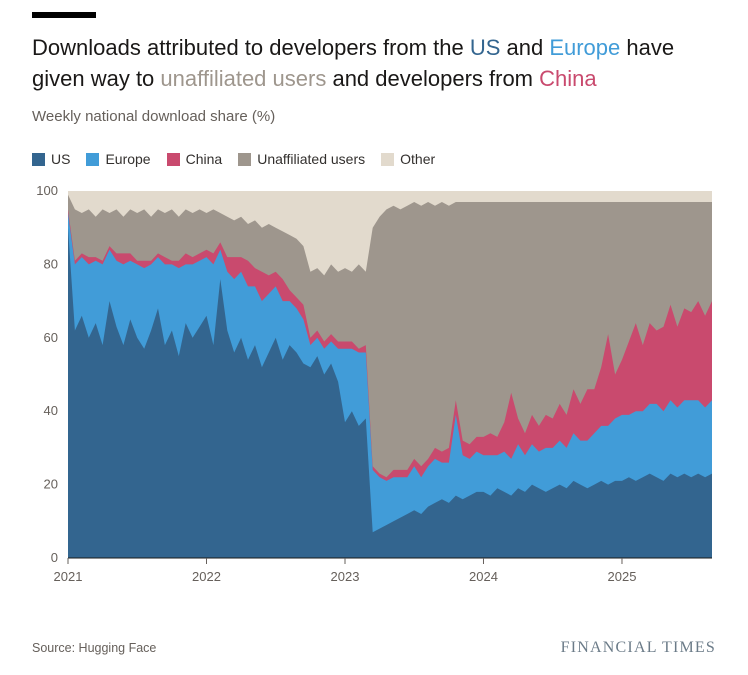 This screenshot has width=748, height=675. Describe the element at coordinates (51, 337) in the screenshot. I see `y-tick-label: 60` at that location.